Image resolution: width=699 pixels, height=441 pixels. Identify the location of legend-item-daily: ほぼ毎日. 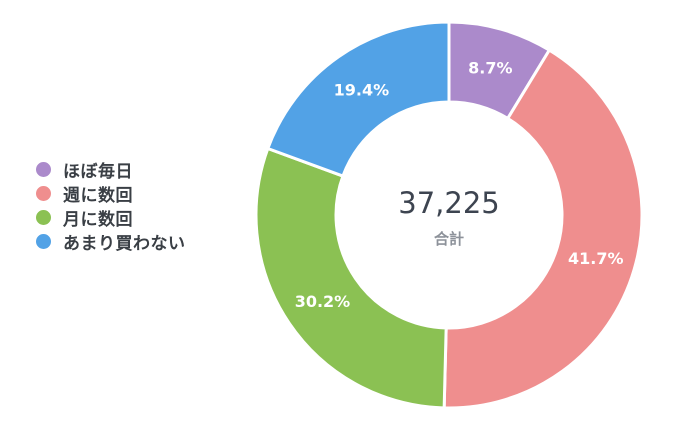
(111, 171).